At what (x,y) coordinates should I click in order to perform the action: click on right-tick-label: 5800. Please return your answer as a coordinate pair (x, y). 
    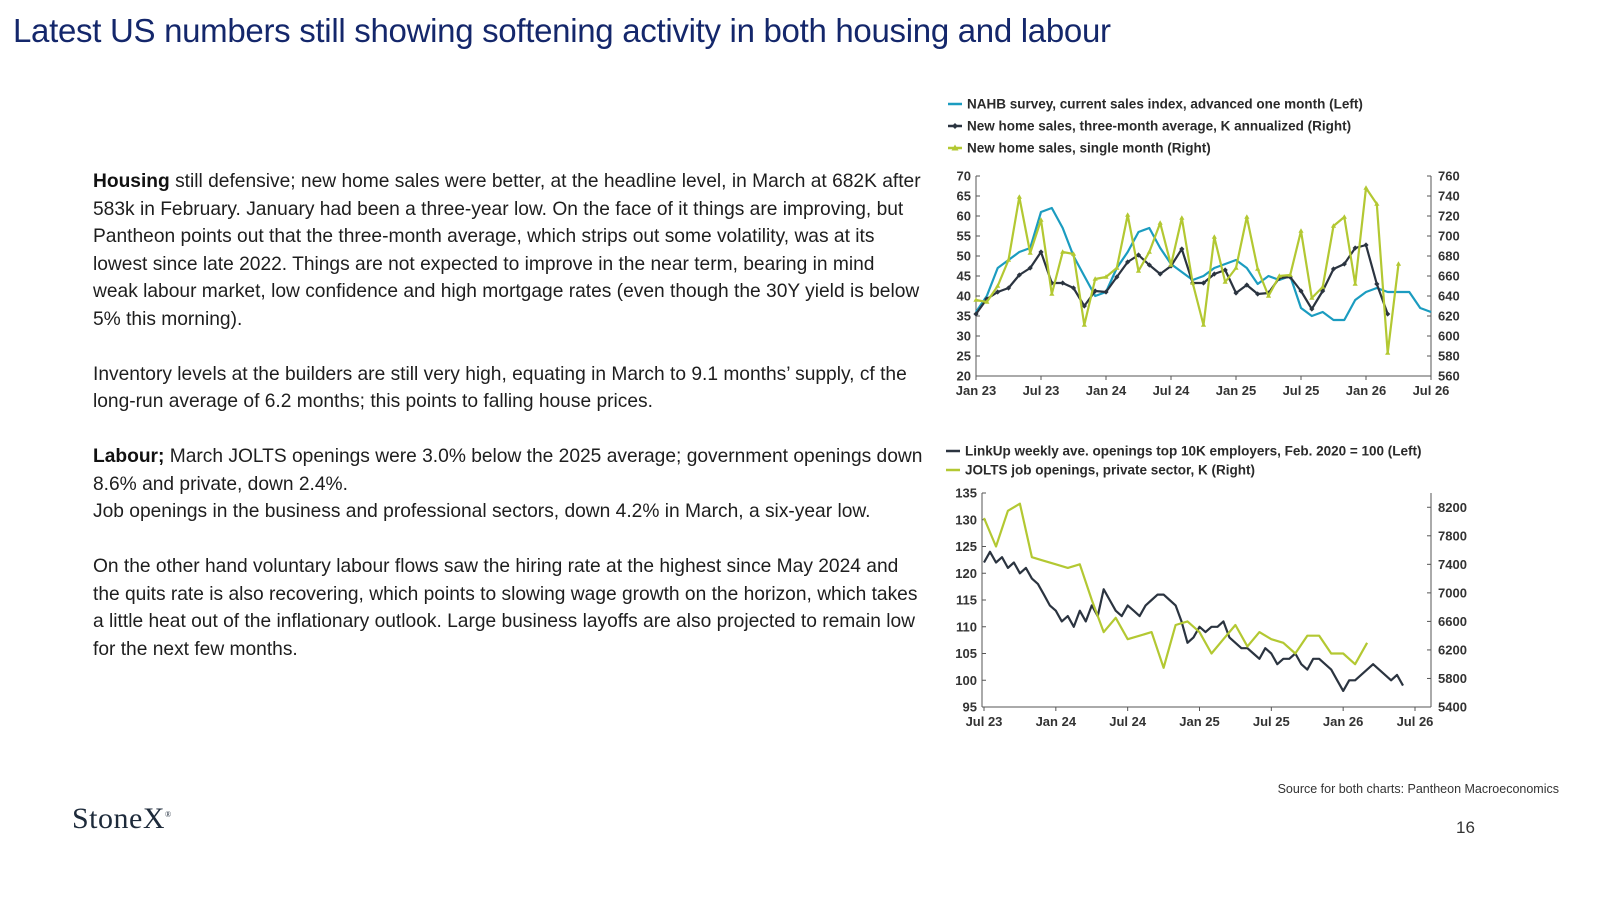
    Looking at the image, I should click on (1452, 678).